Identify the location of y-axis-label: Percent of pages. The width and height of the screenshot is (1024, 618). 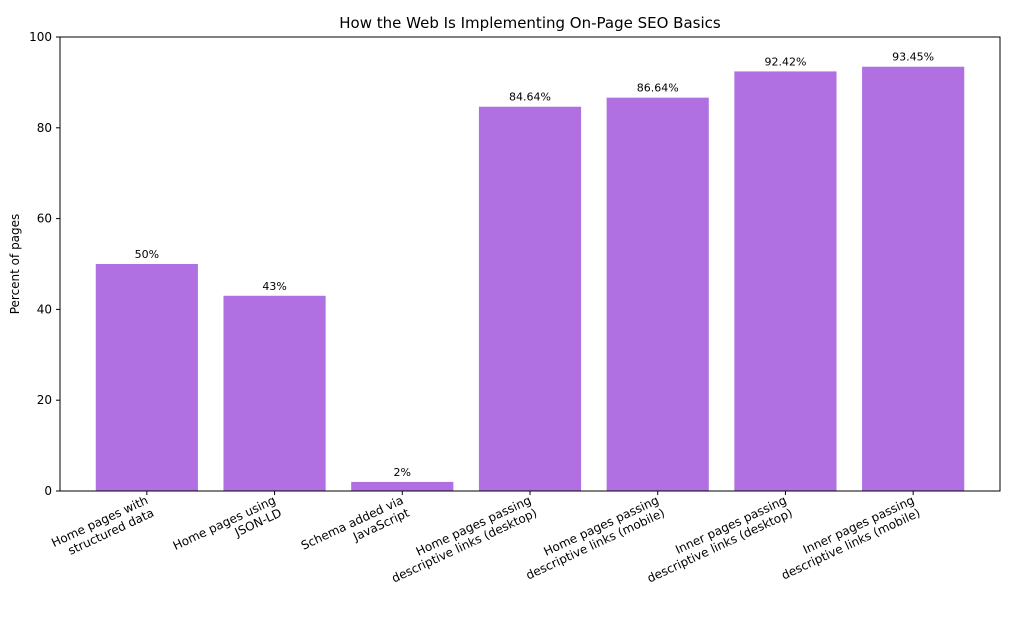
(15, 264).